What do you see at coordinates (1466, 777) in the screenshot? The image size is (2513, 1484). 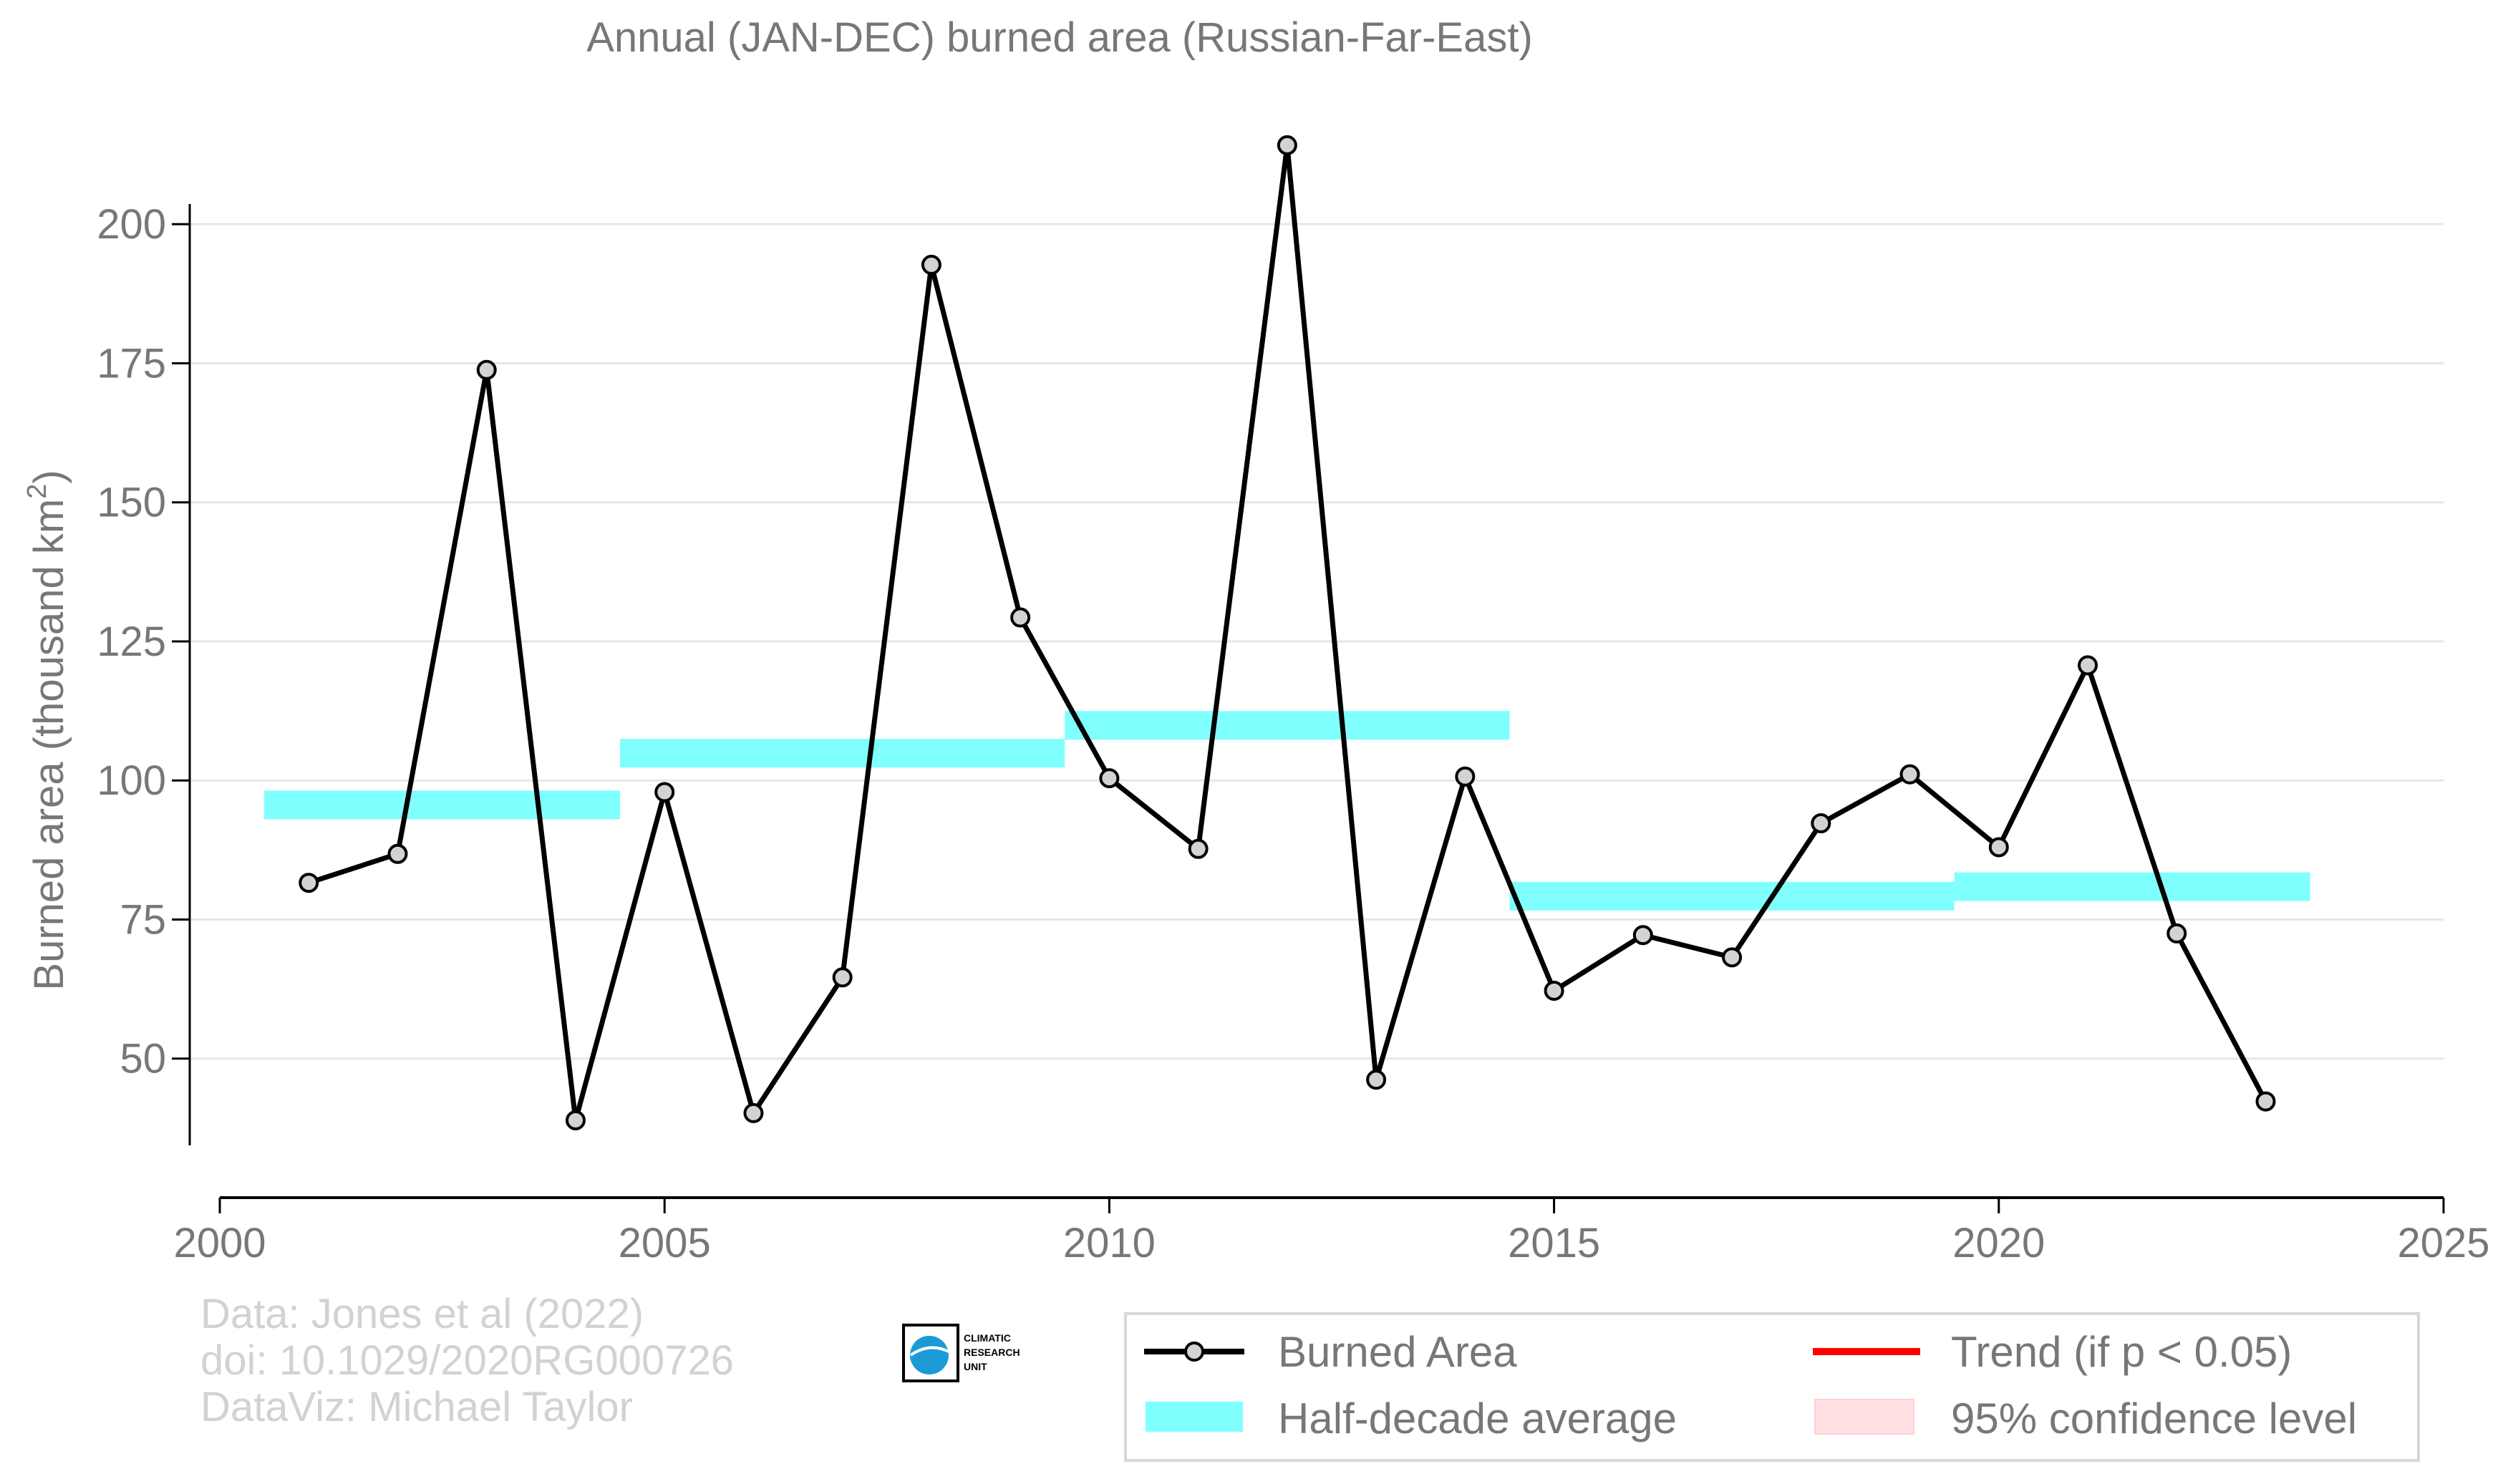 I see `burned-area-point-2014` at bounding box center [1466, 777].